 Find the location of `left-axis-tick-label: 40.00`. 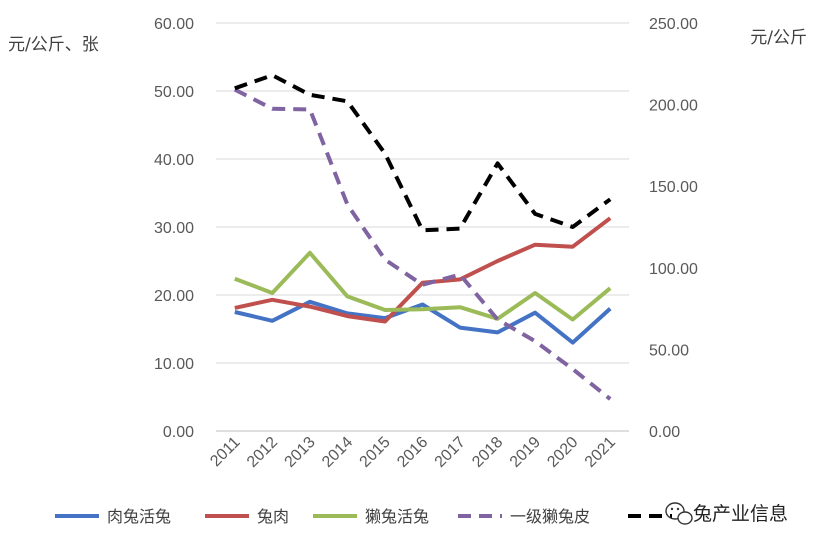

left-axis-tick-label: 40.00 is located at coordinates (174, 160).